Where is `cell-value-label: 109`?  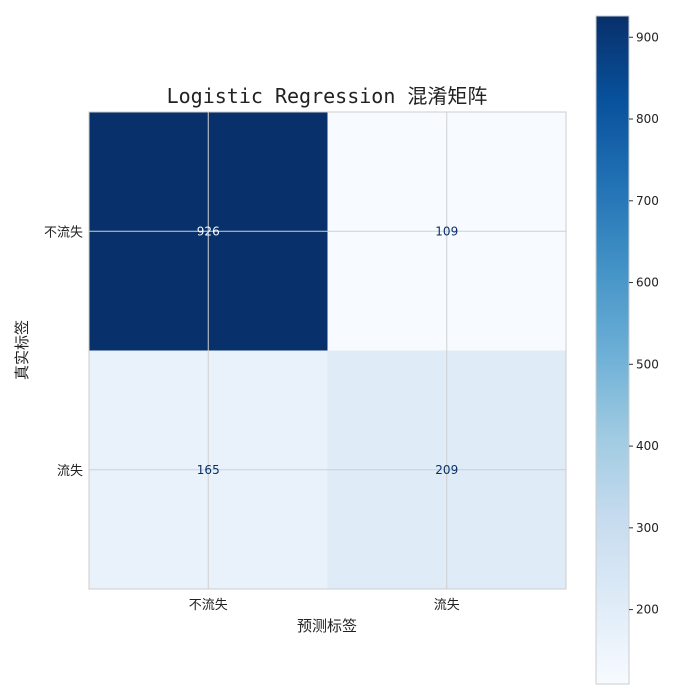
cell-value-label: 109 is located at coordinates (446, 231).